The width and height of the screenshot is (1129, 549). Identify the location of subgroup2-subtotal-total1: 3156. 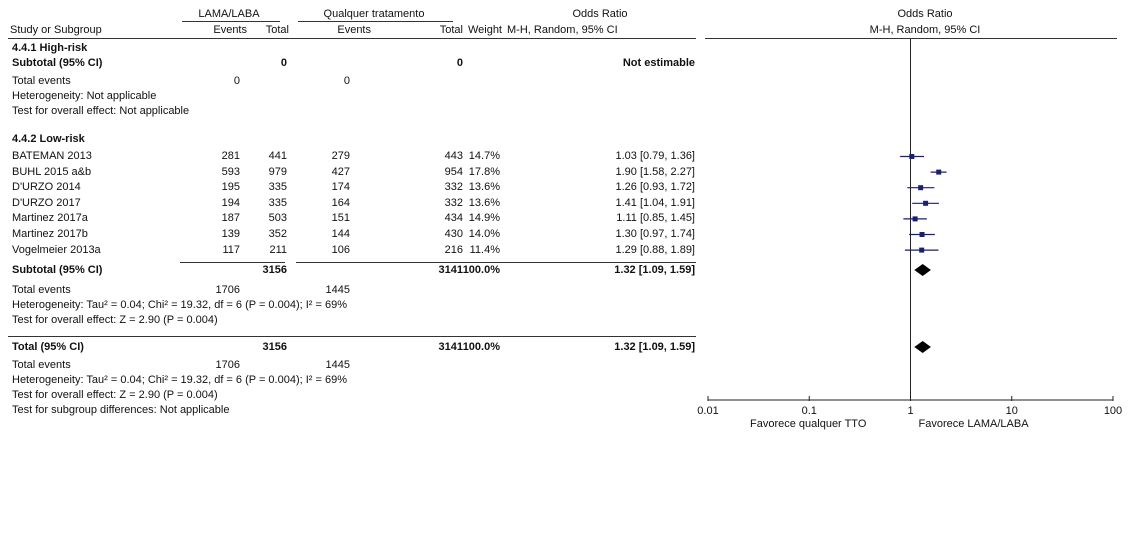
(274, 270).